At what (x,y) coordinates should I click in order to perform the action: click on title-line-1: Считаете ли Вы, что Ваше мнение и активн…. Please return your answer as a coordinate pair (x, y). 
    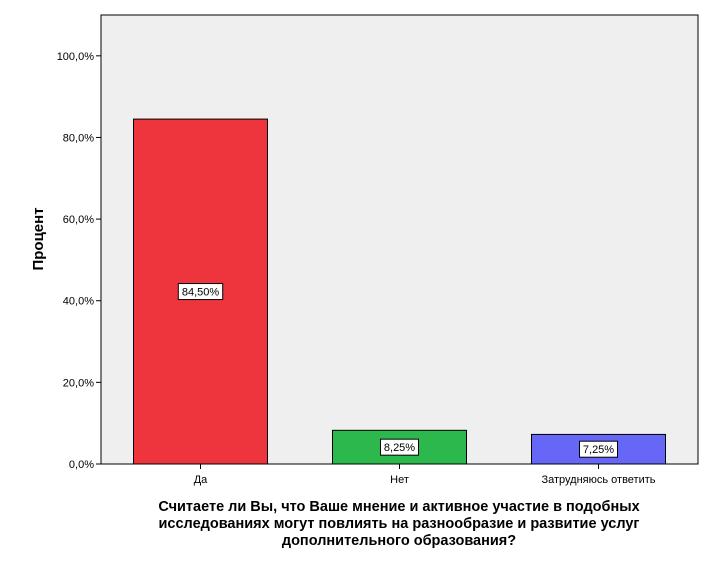
    Looking at the image, I should click on (398, 507).